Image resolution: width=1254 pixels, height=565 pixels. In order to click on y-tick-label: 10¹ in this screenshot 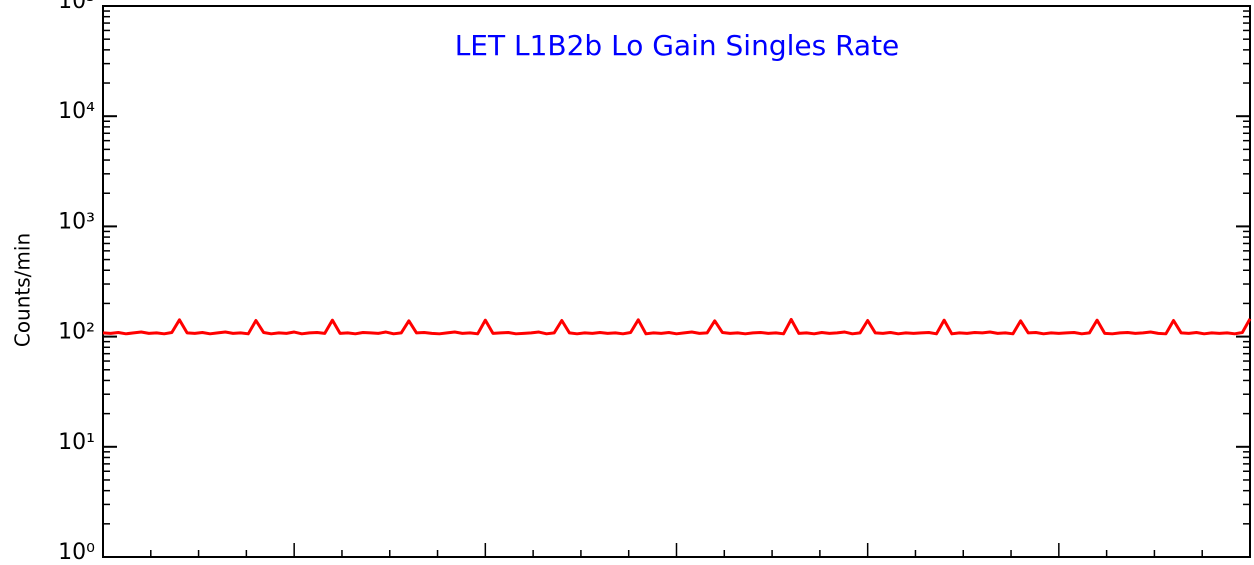, I will do `click(76, 442)`.